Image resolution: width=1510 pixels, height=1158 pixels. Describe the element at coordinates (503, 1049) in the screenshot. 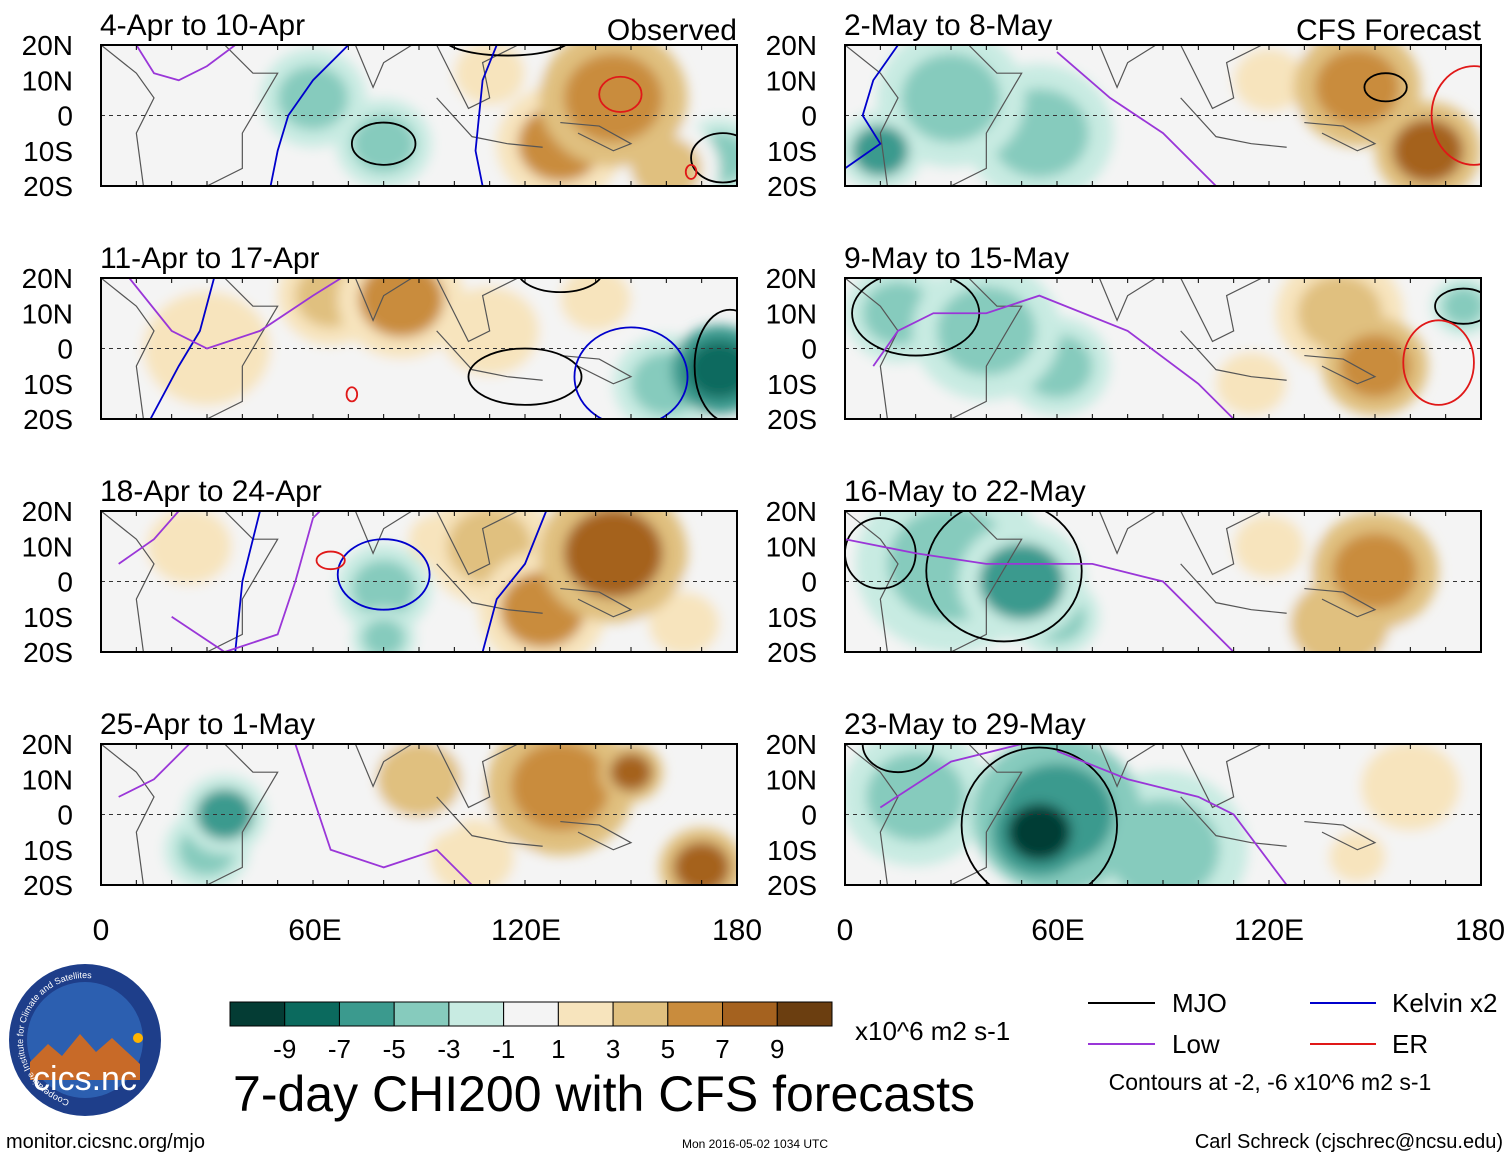

I see `colorbar-tick-label: -1` at that location.